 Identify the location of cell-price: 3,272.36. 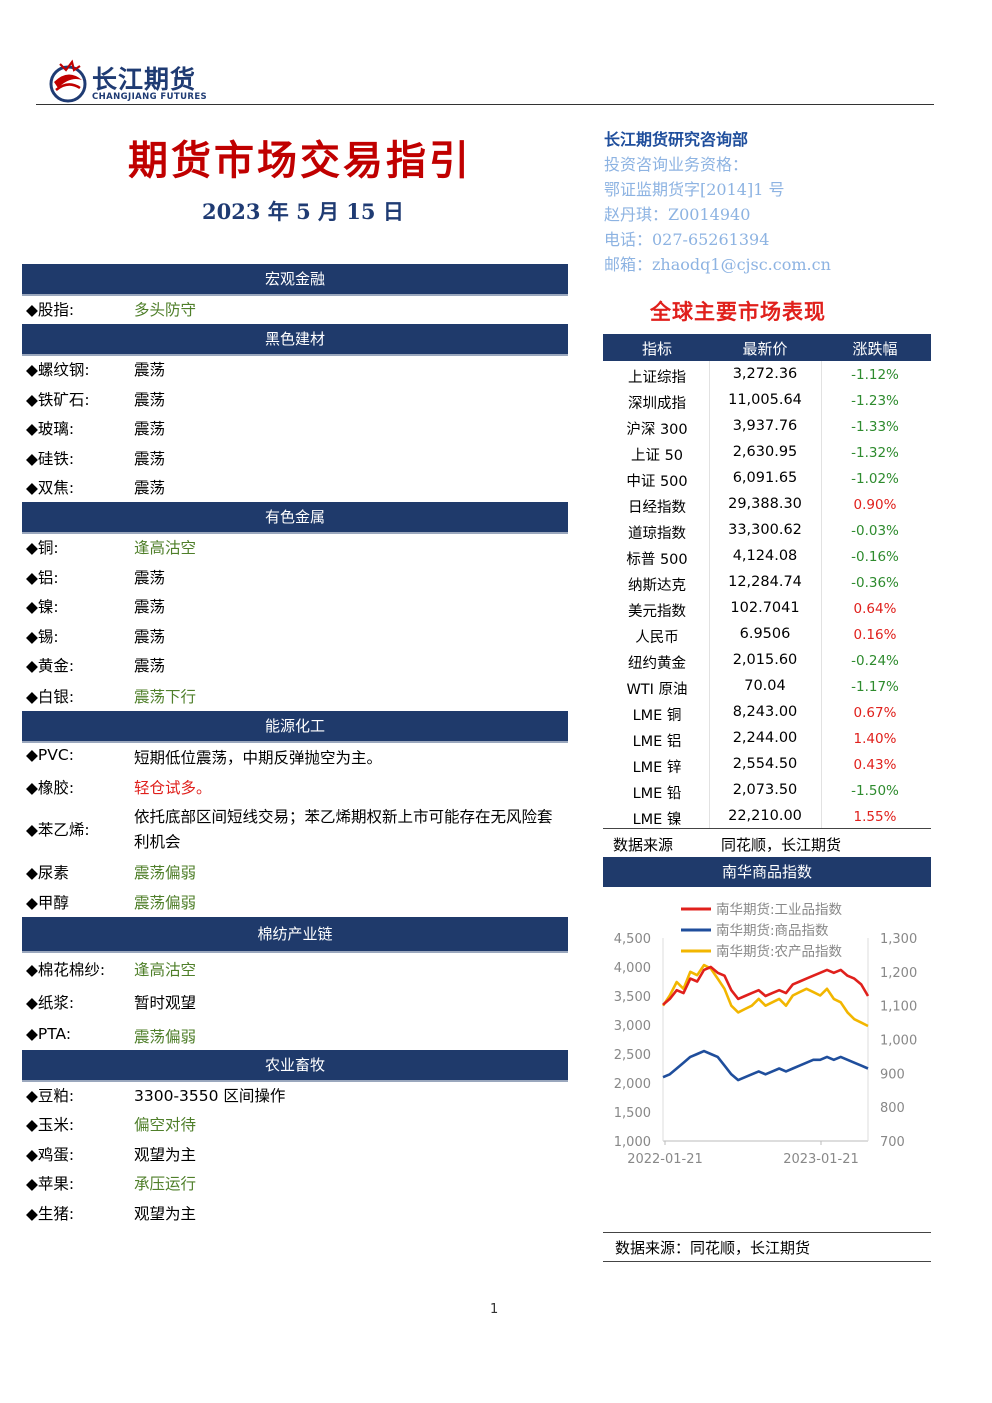
(765, 374).